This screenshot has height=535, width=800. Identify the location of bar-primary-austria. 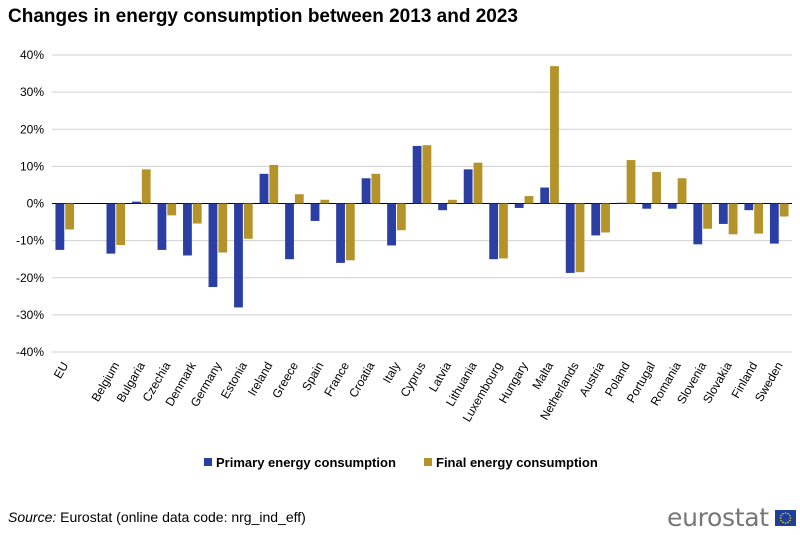
(596, 219).